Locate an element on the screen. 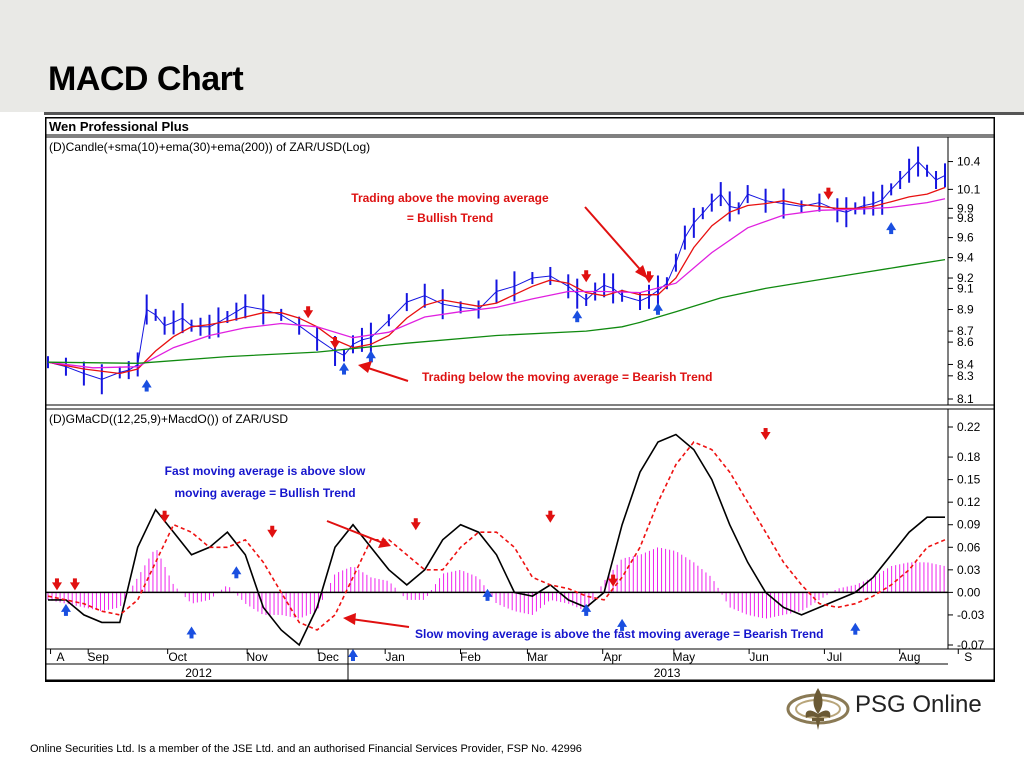  bearish-macd-arrow-head is located at coordinates (349, 619).